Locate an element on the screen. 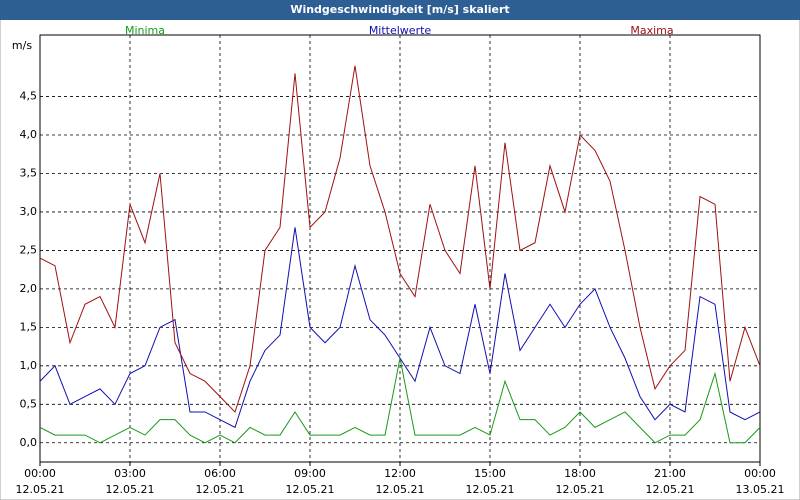 Image resolution: width=800 pixels, height=500 pixels. y-tick-label: 4,5 is located at coordinates (29, 96).